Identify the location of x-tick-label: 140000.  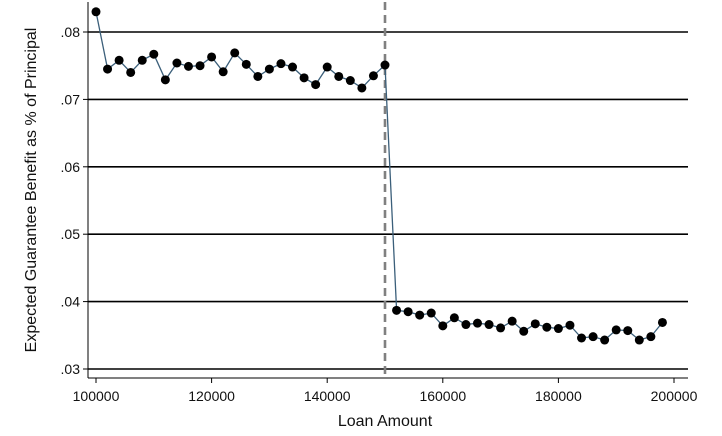
(327, 396).